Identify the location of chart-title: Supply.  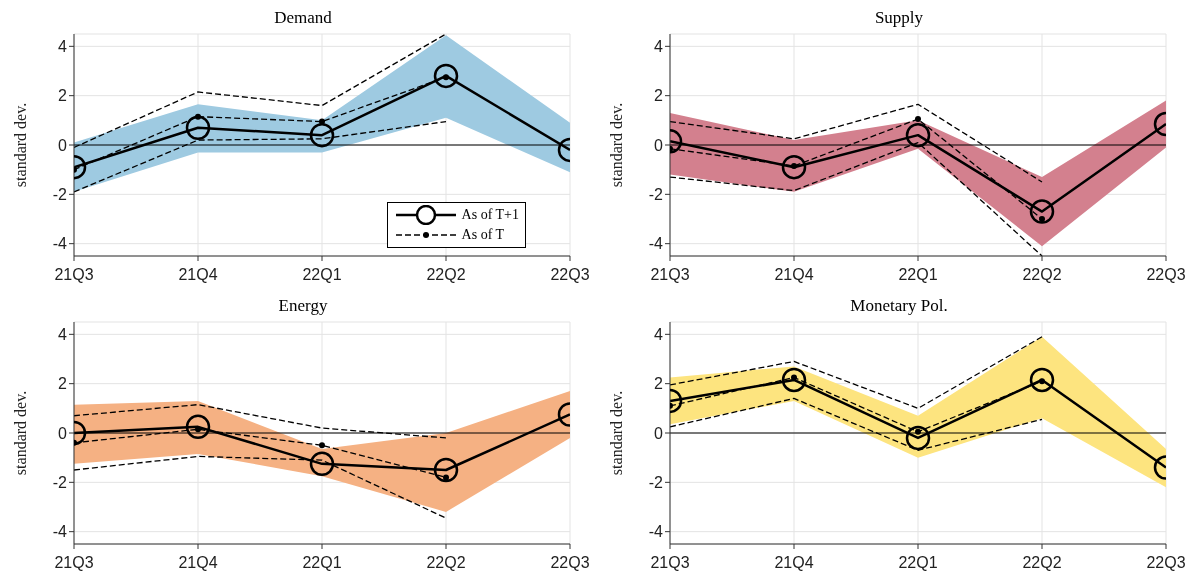
(899, 18).